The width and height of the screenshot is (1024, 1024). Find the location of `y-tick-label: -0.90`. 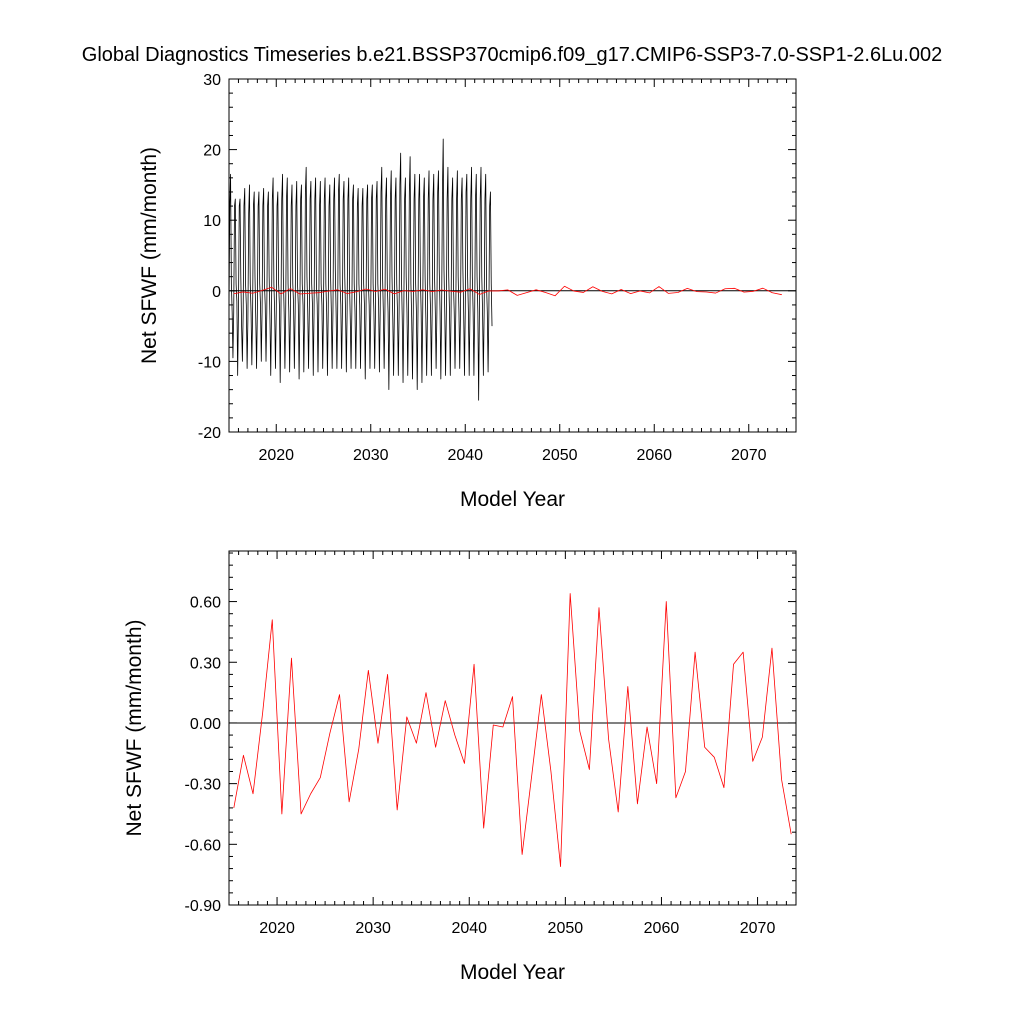

y-tick-label: -0.90 is located at coordinates (203, 906).